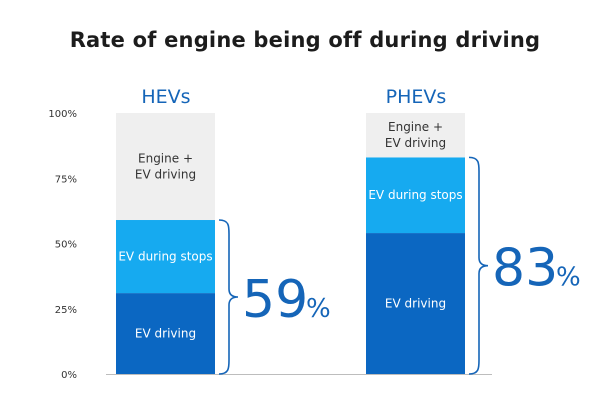 Image resolution: width=610 pixels, height=407 pixels. What do you see at coordinates (166, 97) in the screenshot?
I see `category-label-hevs: HEVs` at bounding box center [166, 97].